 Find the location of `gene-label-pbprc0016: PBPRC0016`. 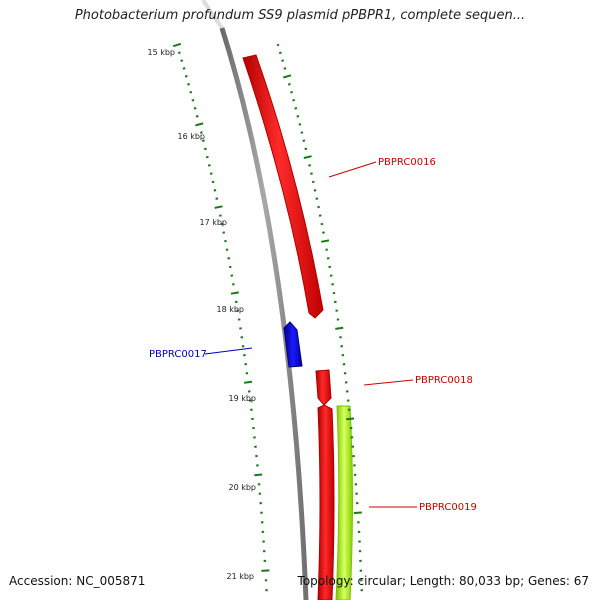

gene-label-pbprc0016: PBPRC0016 is located at coordinates (407, 162).